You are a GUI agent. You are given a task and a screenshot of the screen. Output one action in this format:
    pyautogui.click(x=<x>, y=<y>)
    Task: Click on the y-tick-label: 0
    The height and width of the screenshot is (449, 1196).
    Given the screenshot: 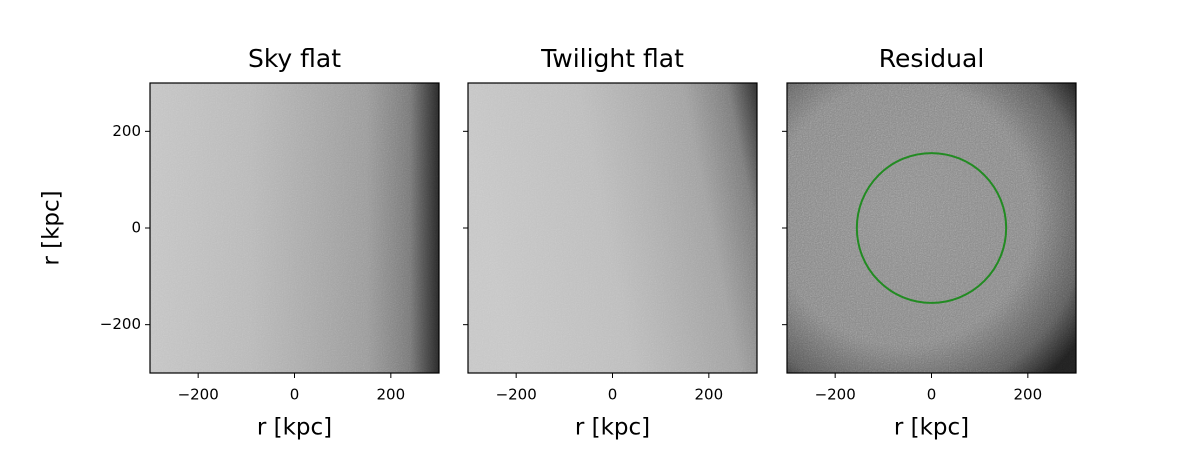 What is the action you would take?
    pyautogui.click(x=136, y=228)
    